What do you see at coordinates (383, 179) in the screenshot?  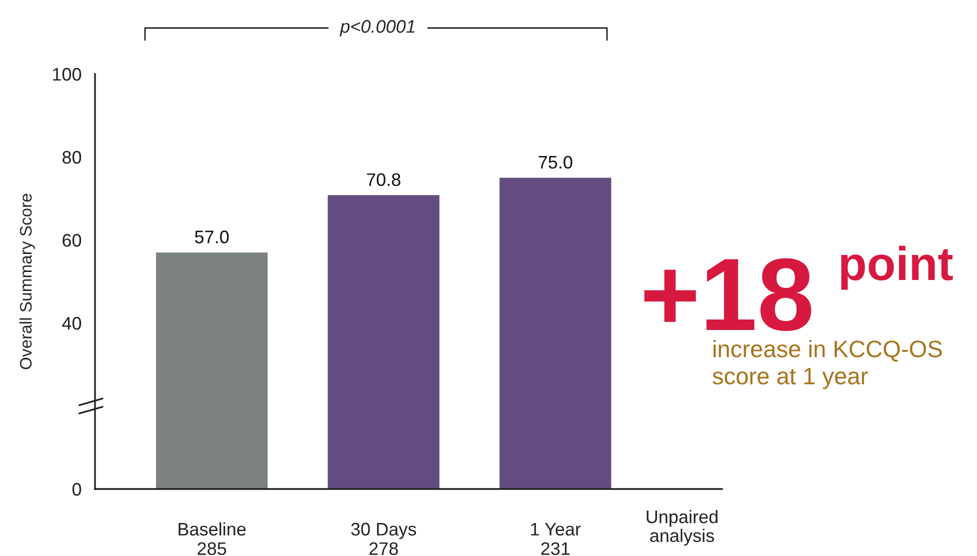 I see `data-label: 70.8` at bounding box center [383, 179].